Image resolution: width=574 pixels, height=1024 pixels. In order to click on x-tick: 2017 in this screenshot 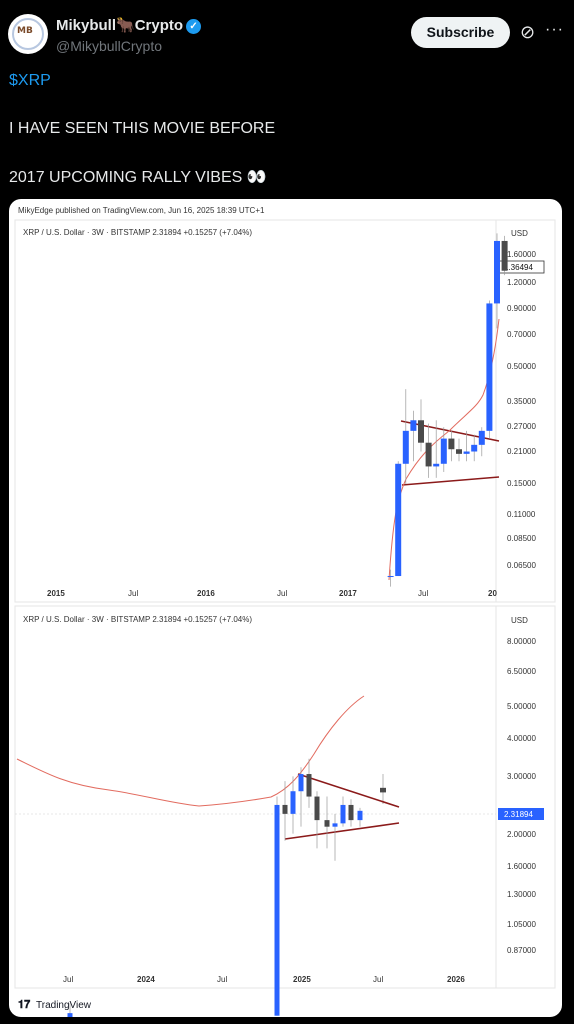, I will do `click(348, 593)`.